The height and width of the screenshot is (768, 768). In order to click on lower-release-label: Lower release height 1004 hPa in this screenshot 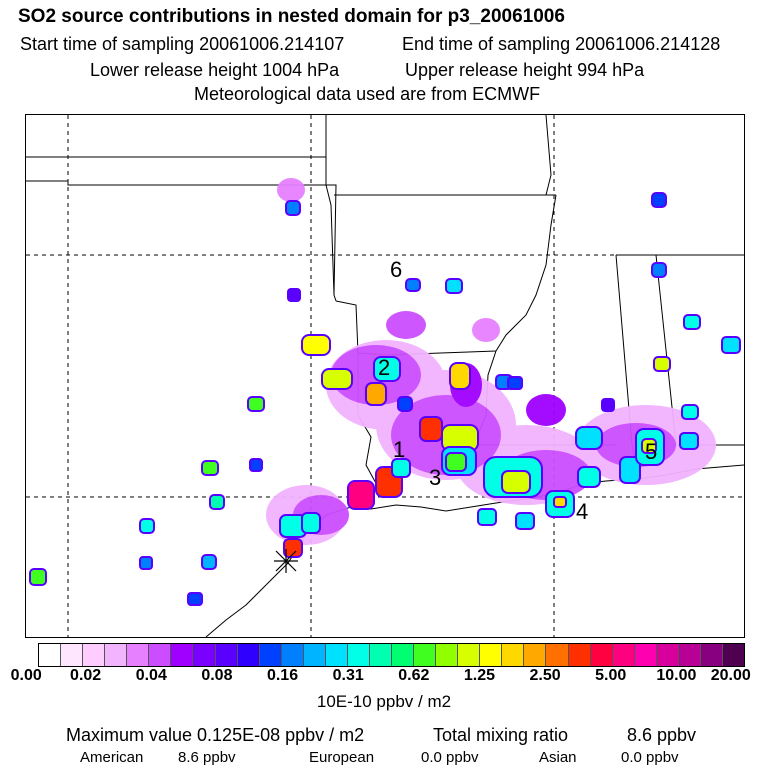, I will do `click(215, 70)`.